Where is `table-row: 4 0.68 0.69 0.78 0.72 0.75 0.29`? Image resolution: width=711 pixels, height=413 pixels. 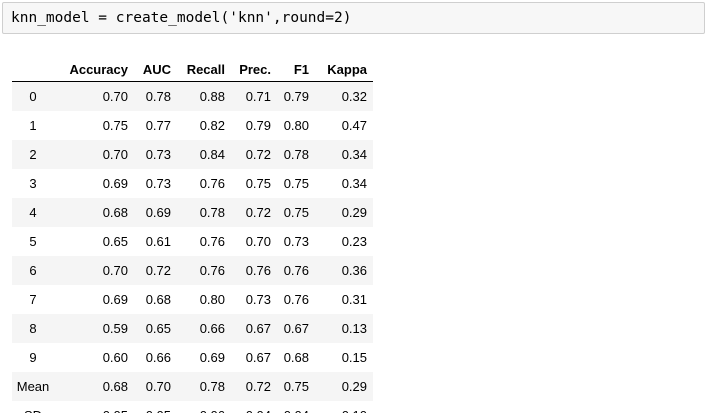 table-row: 4 0.68 0.69 0.78 0.72 0.75 0.29 is located at coordinates (192, 212).